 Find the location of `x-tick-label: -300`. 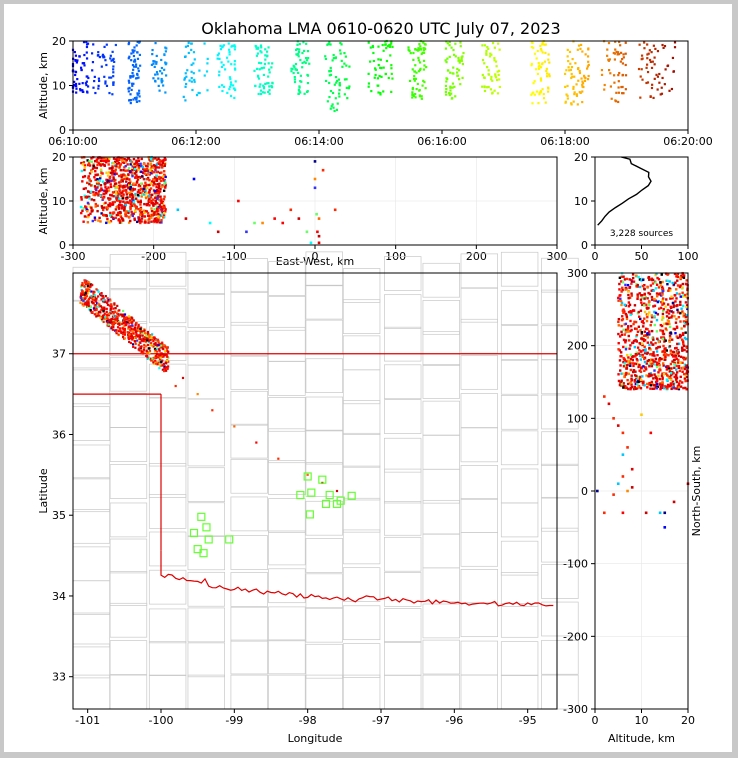

x-tick-label: -300 is located at coordinates (73, 256).